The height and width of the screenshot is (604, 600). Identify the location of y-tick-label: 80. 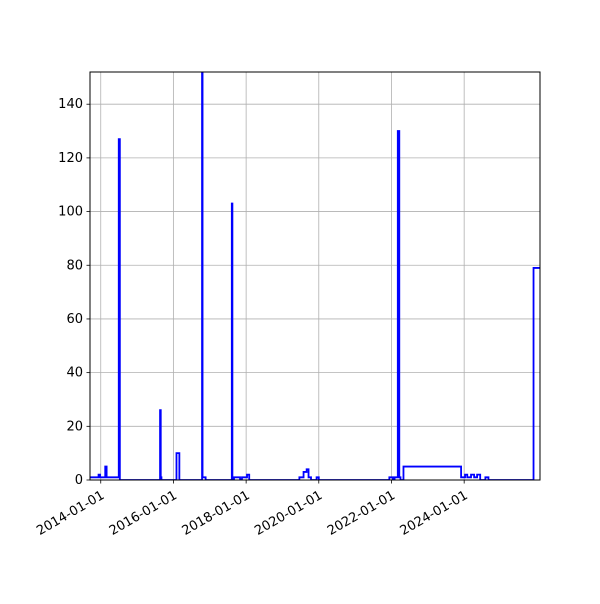
(74, 265).